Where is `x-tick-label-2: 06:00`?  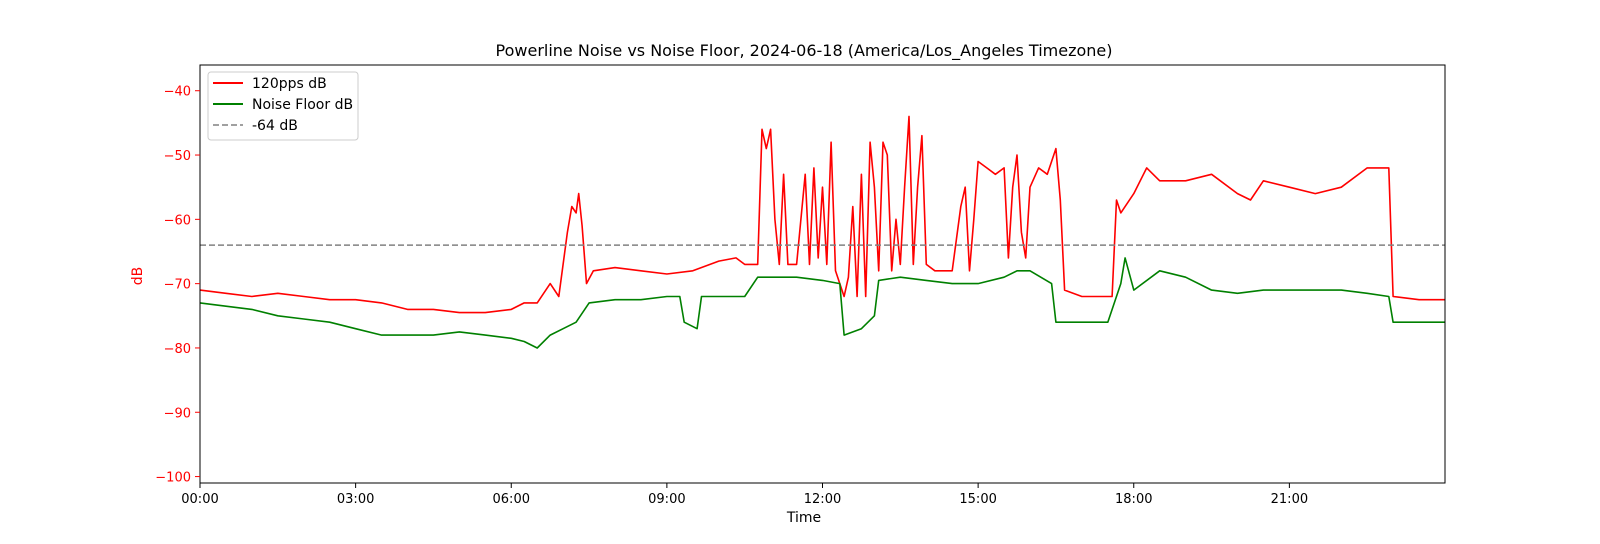
x-tick-label-2: 06:00 is located at coordinates (511, 499).